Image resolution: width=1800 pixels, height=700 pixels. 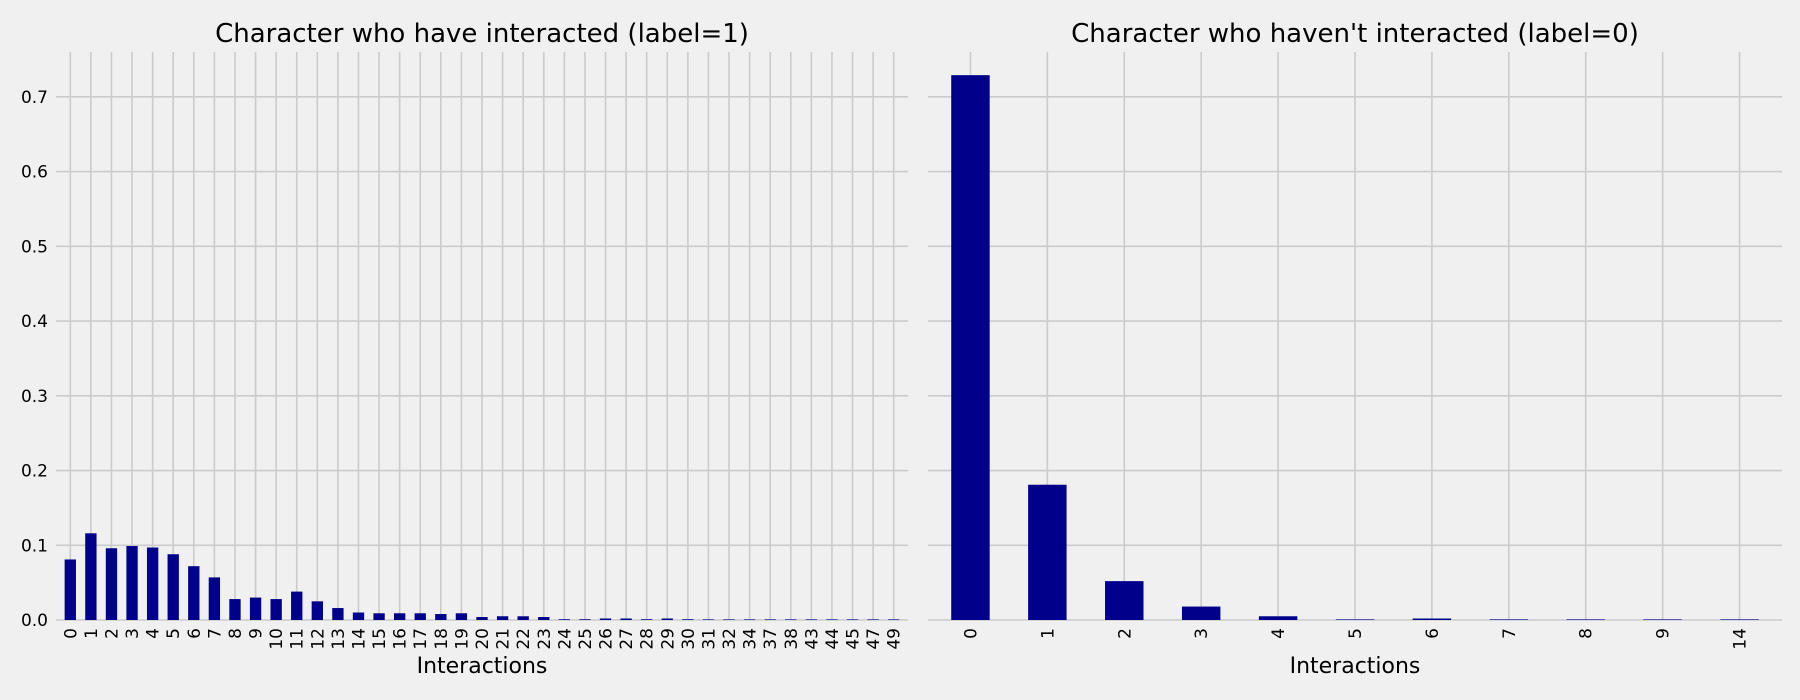 I want to click on x-tick-label: 26, so click(x=607, y=639).